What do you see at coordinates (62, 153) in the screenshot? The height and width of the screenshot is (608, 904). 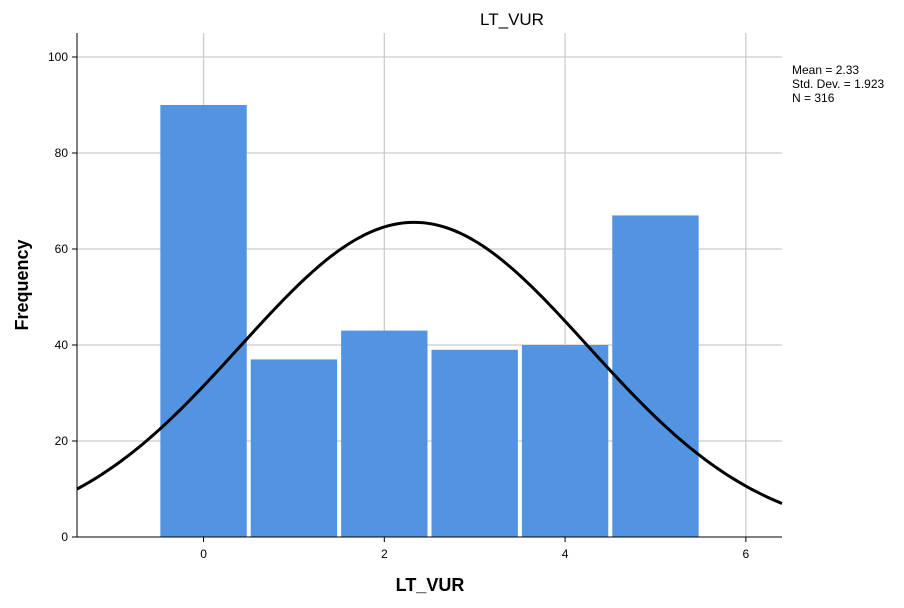 I see `y-tick-label: 80` at bounding box center [62, 153].